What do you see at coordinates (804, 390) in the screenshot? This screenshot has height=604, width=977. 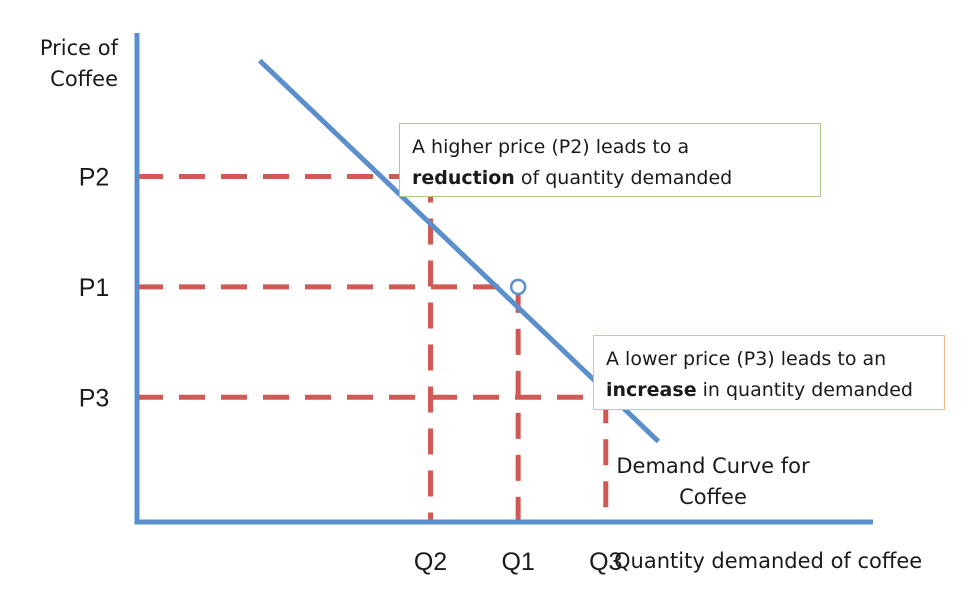 I see `annotation-text: in quantity demanded` at bounding box center [804, 390].